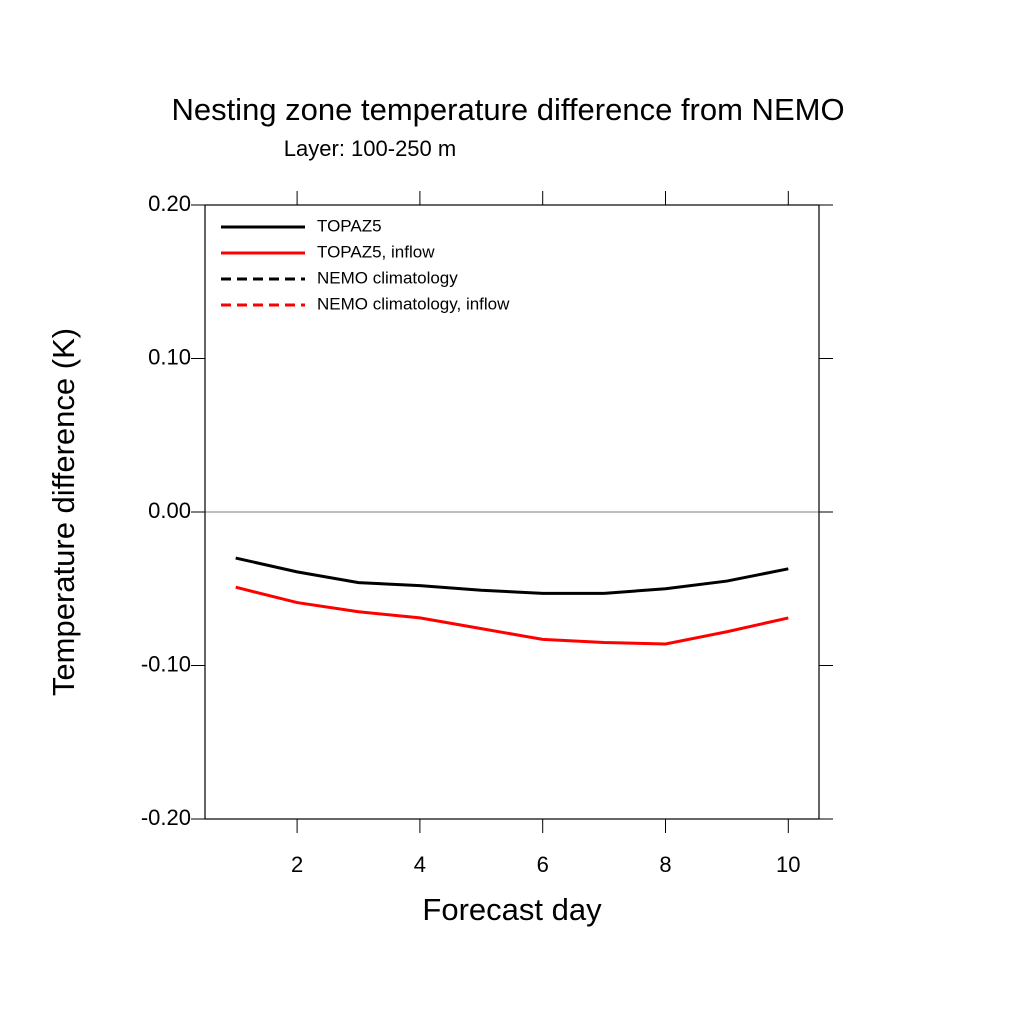 This screenshot has height=1024, width=1024. What do you see at coordinates (376, 251) in the screenshot?
I see `legend-label: TOPAZ5, inflow` at bounding box center [376, 251].